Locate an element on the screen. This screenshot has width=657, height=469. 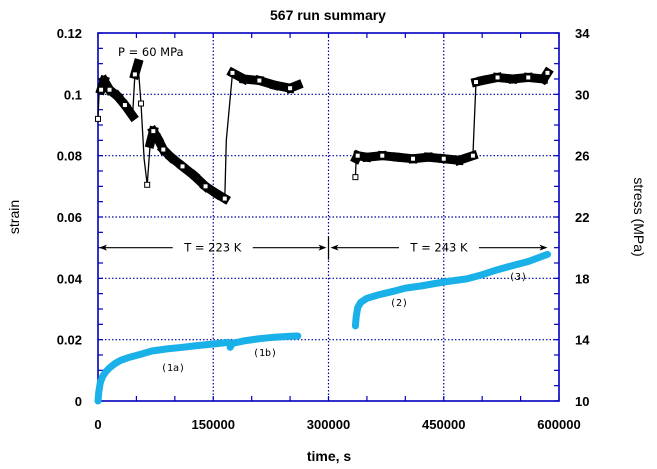
segment-label-1b: (1b) is located at coordinates (265, 353).